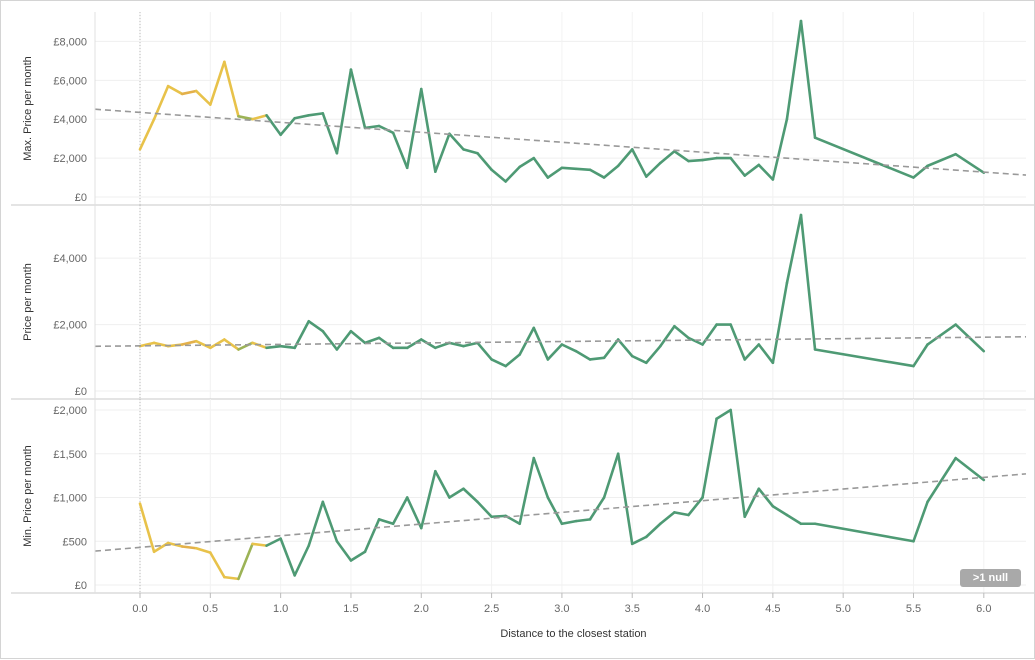 The width and height of the screenshot is (1035, 660). I want to click on x-tick-label: 3.5, so click(632, 609).